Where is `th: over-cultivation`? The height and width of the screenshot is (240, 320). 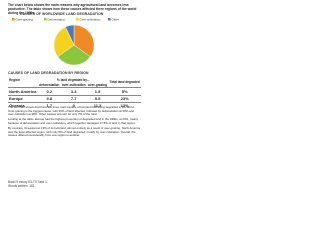 th: over-cultivation is located at coordinates (73, 84).